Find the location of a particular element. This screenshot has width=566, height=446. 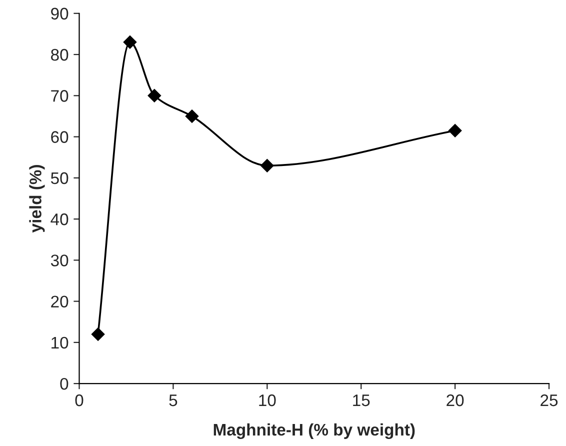

y-tick-label: 80 is located at coordinates (59, 54).